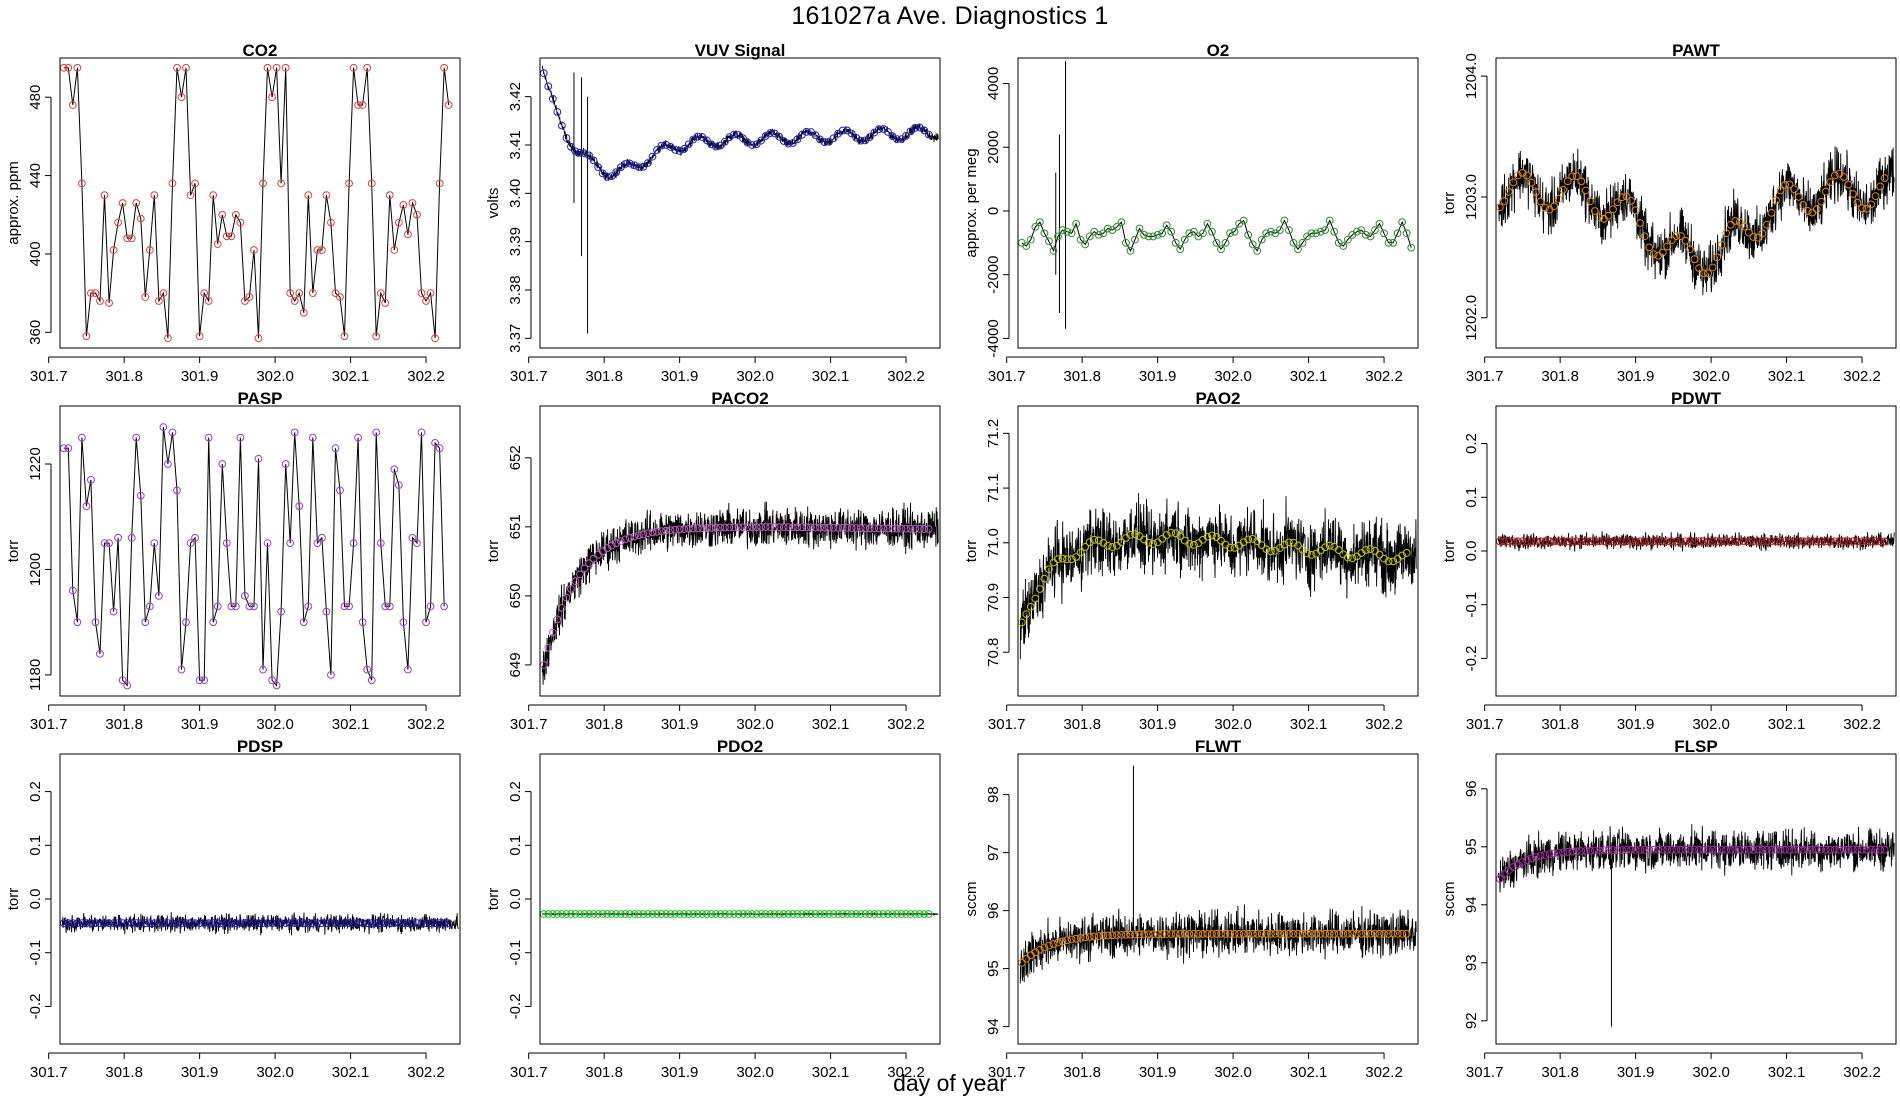 The image size is (1900, 1100). What do you see at coordinates (426, 376) in the screenshot?
I see `x-tick-label: 302.2` at bounding box center [426, 376].